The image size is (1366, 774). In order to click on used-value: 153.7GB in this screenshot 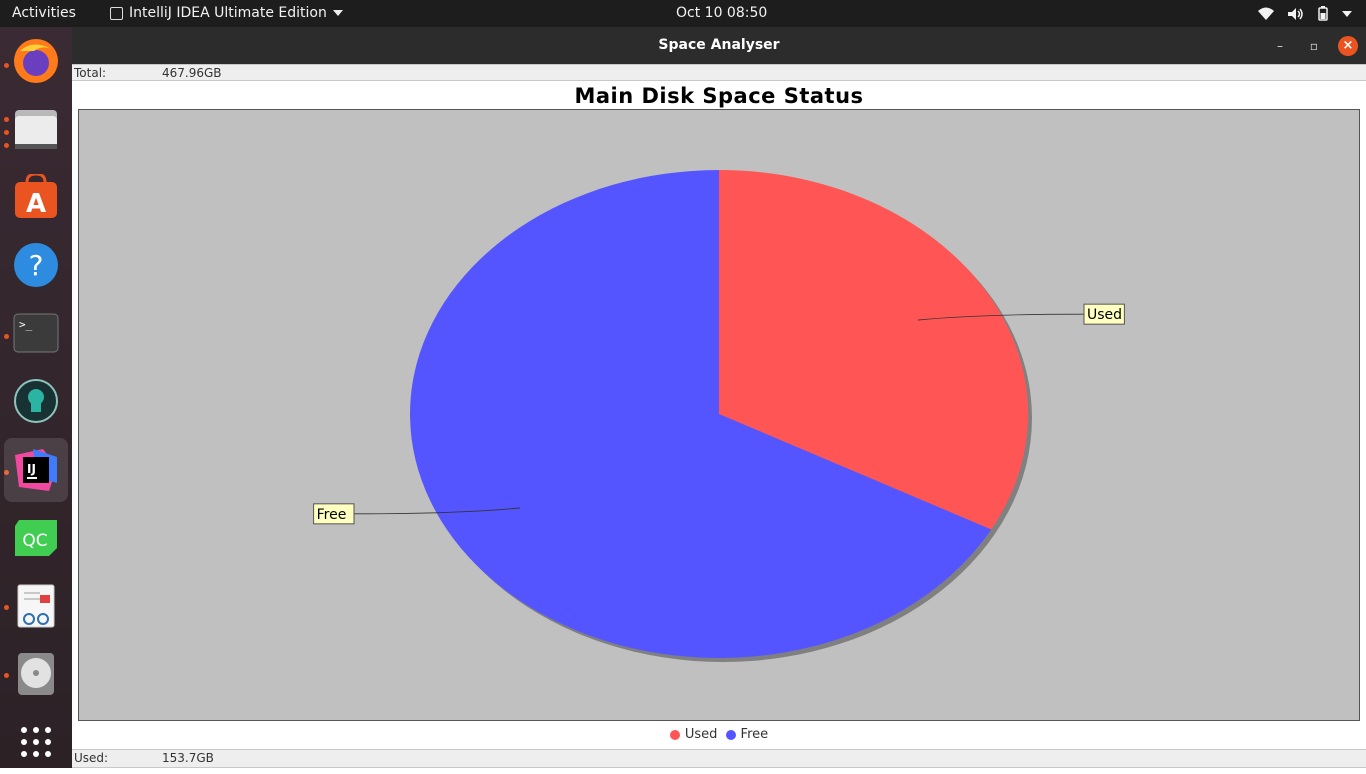, I will do `click(188, 758)`.